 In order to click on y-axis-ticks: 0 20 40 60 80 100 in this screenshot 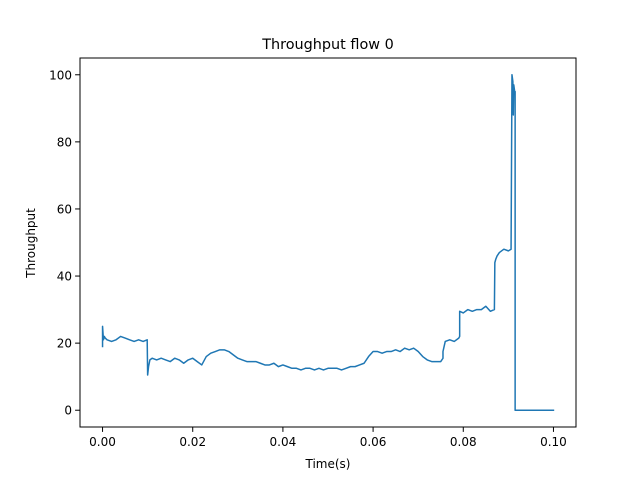, I will do `click(64, 243)`.